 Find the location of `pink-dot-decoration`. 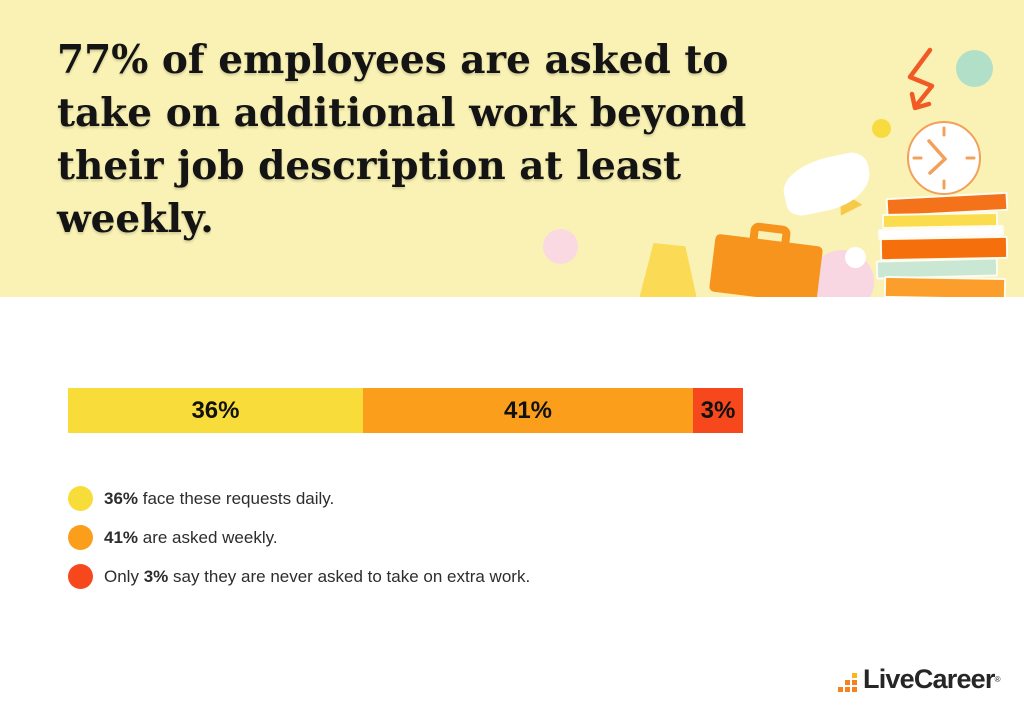

pink-dot-decoration is located at coordinates (560, 246).